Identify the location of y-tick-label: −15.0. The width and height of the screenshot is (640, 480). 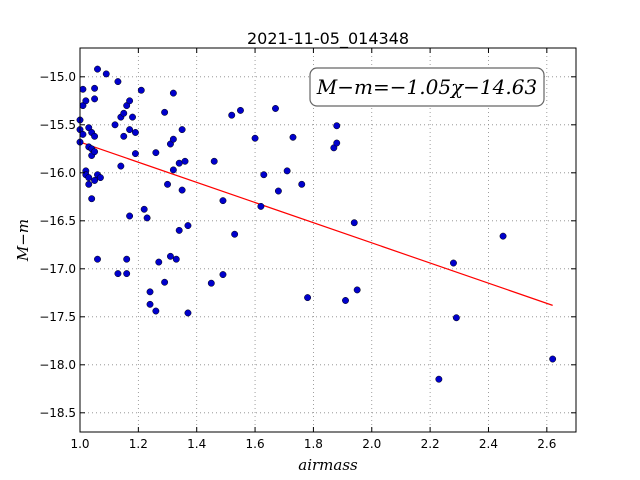
(57, 77).